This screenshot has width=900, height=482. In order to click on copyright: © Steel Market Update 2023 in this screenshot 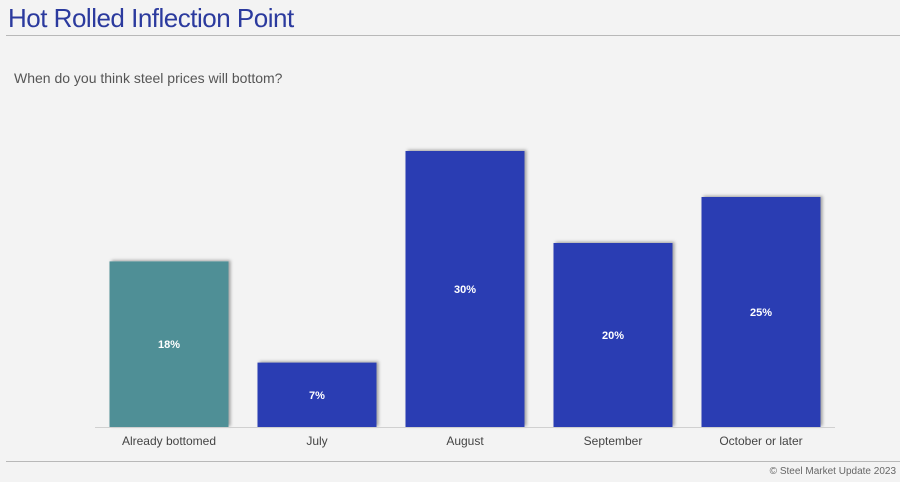, I will do `click(832, 471)`.